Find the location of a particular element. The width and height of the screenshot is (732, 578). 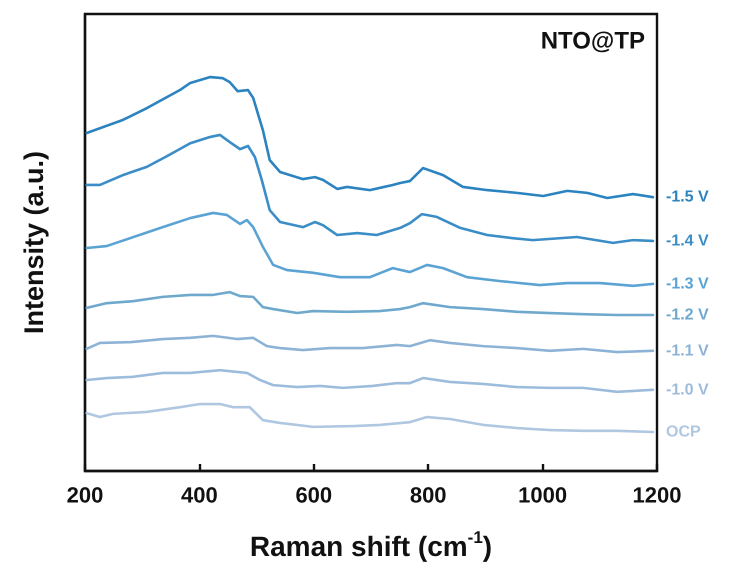

x-tick-label: 200 is located at coordinates (85, 495).